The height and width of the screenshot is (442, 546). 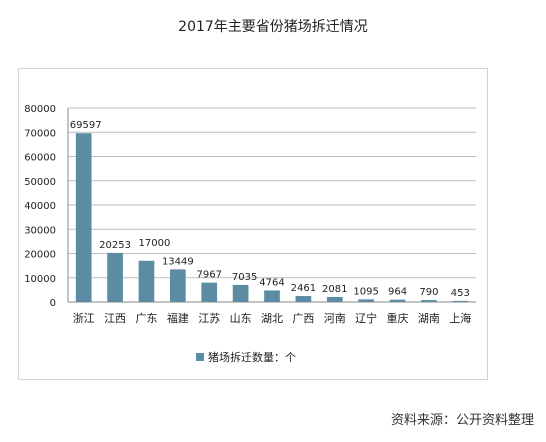 I want to click on data-label: 69597, so click(x=86, y=125).